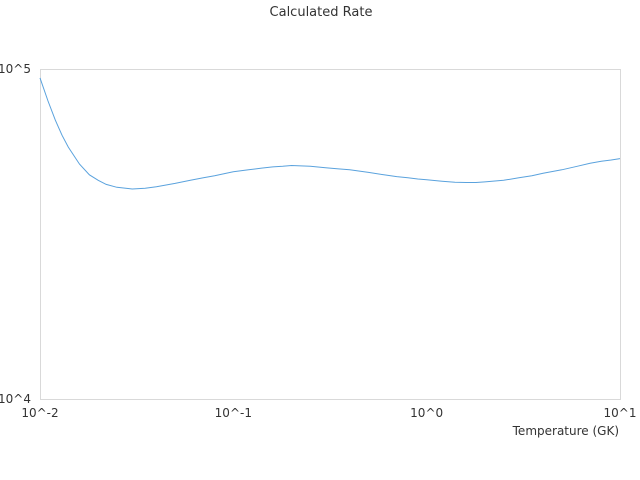 The height and width of the screenshot is (480, 640). What do you see at coordinates (233, 413) in the screenshot?
I see `x-tick-label: 10^-1` at bounding box center [233, 413].